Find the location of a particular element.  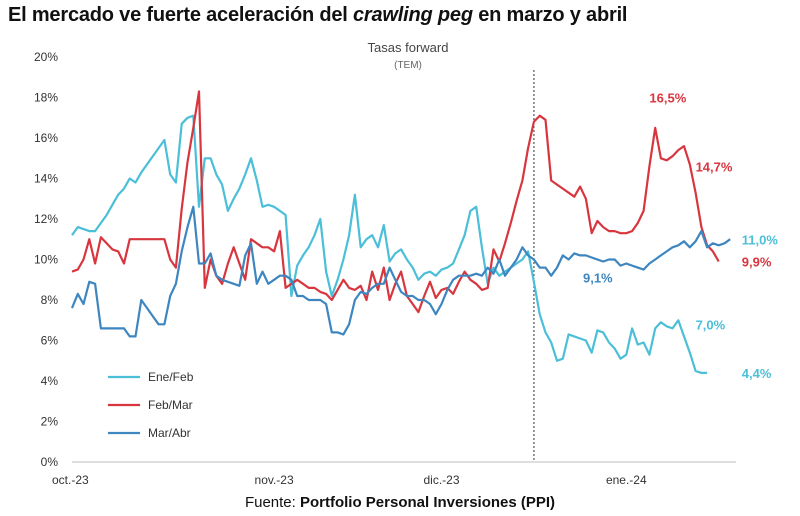

y-tick-label: 10% is located at coordinates (46, 260).